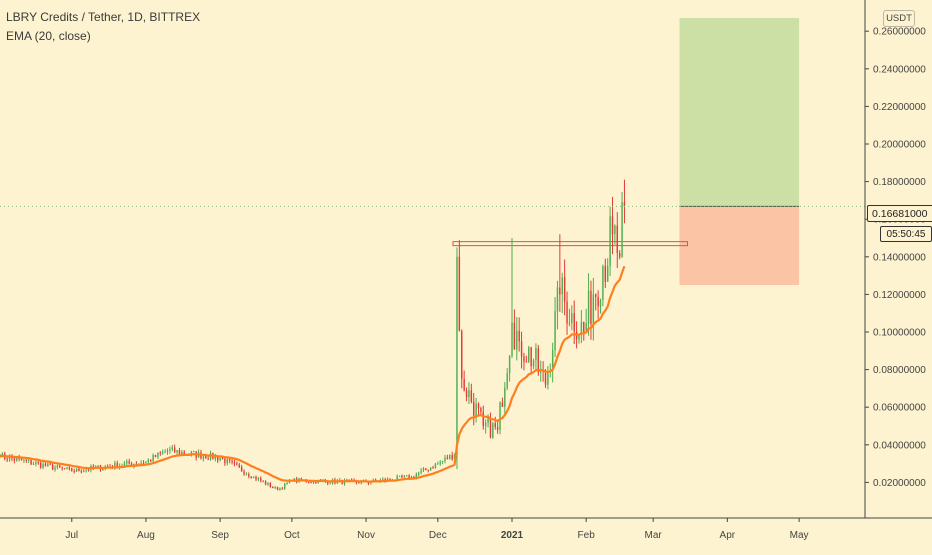  What do you see at coordinates (899, 18) in the screenshot?
I see `currency-button: USDT` at bounding box center [899, 18].